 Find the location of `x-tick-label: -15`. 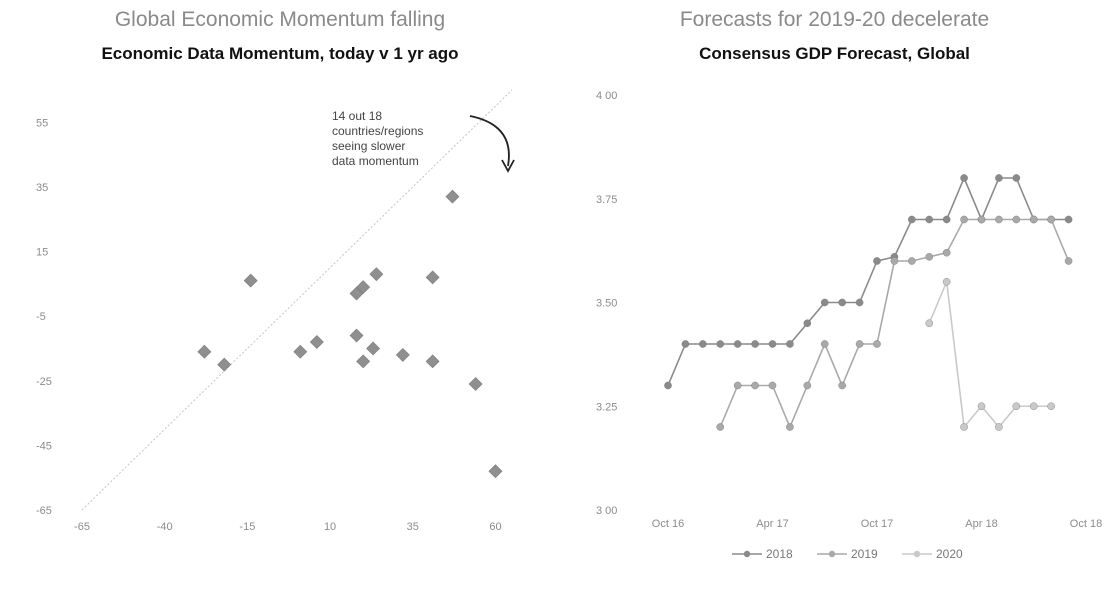

x-tick-label: -15 is located at coordinates (247, 527).